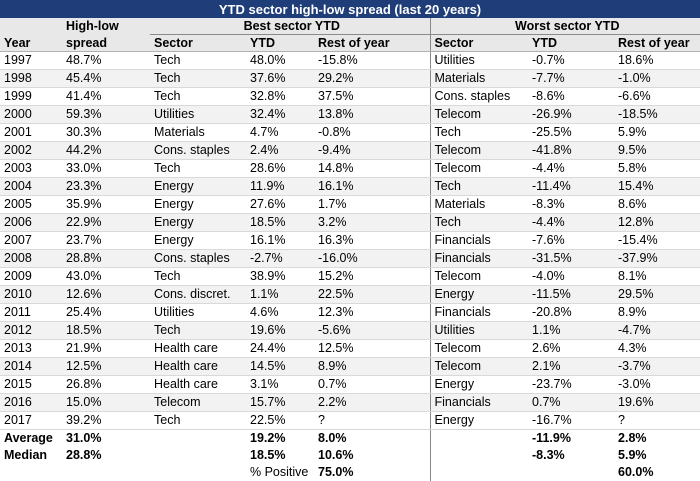  I want to click on year-cell: 2001, so click(31, 132).